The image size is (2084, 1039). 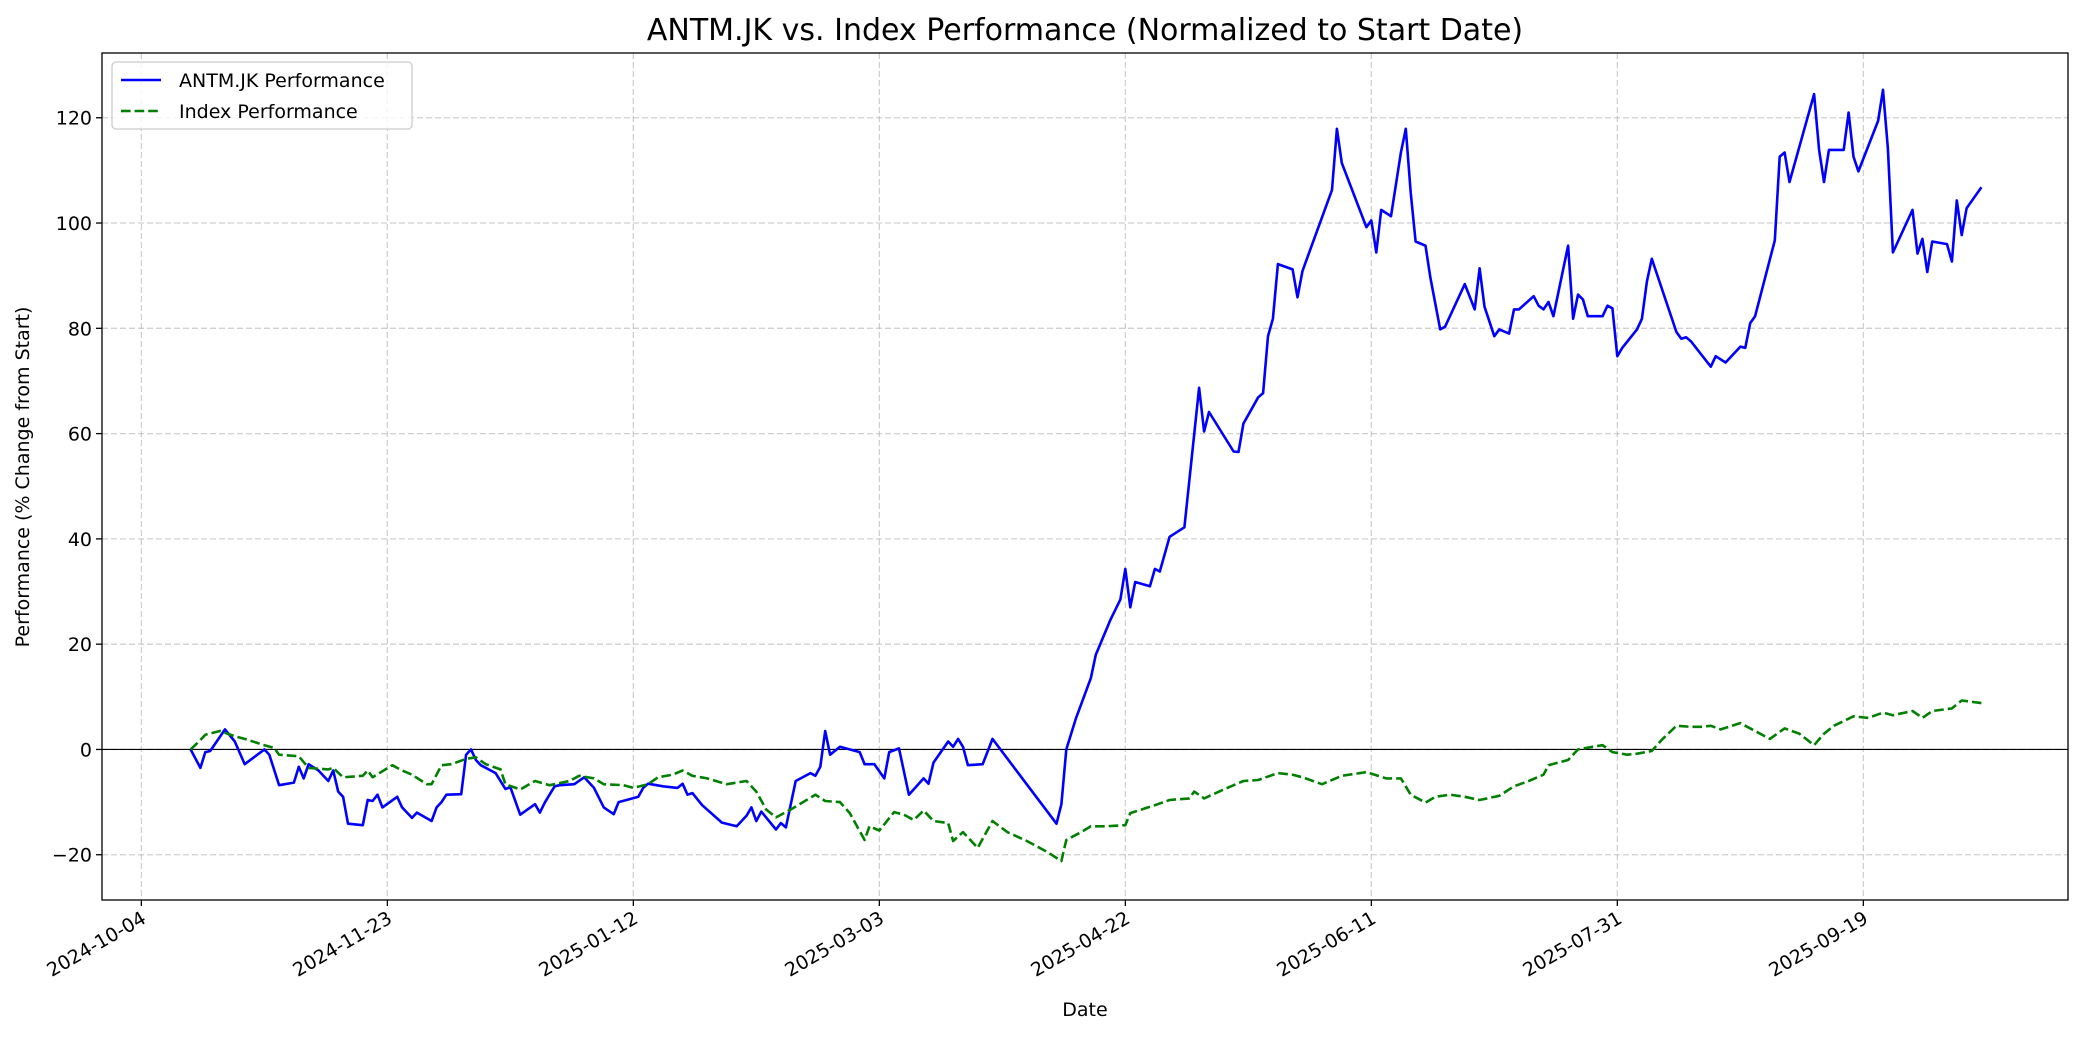 I want to click on x-tick-label: 2025-03-03, so click(x=834, y=944).